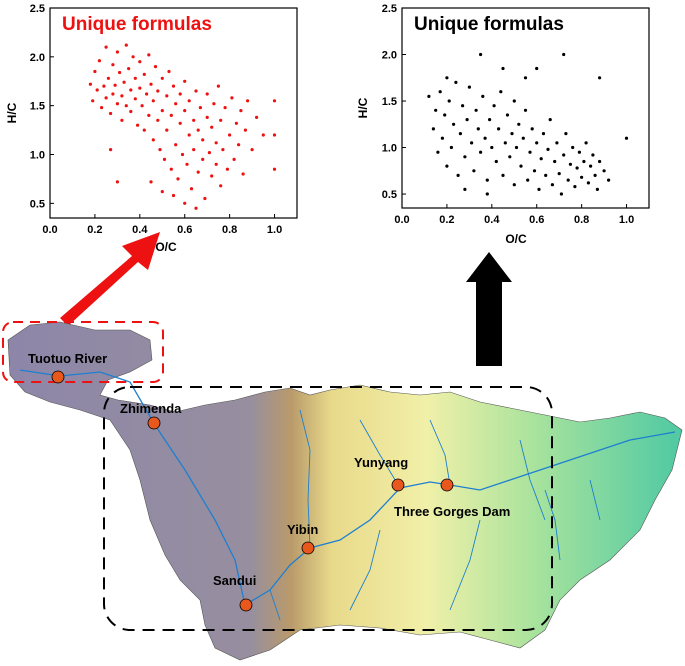 The width and height of the screenshot is (685, 666). Describe the element at coordinates (173, 113) in the screenshot. I see `left-plot-frame` at that location.